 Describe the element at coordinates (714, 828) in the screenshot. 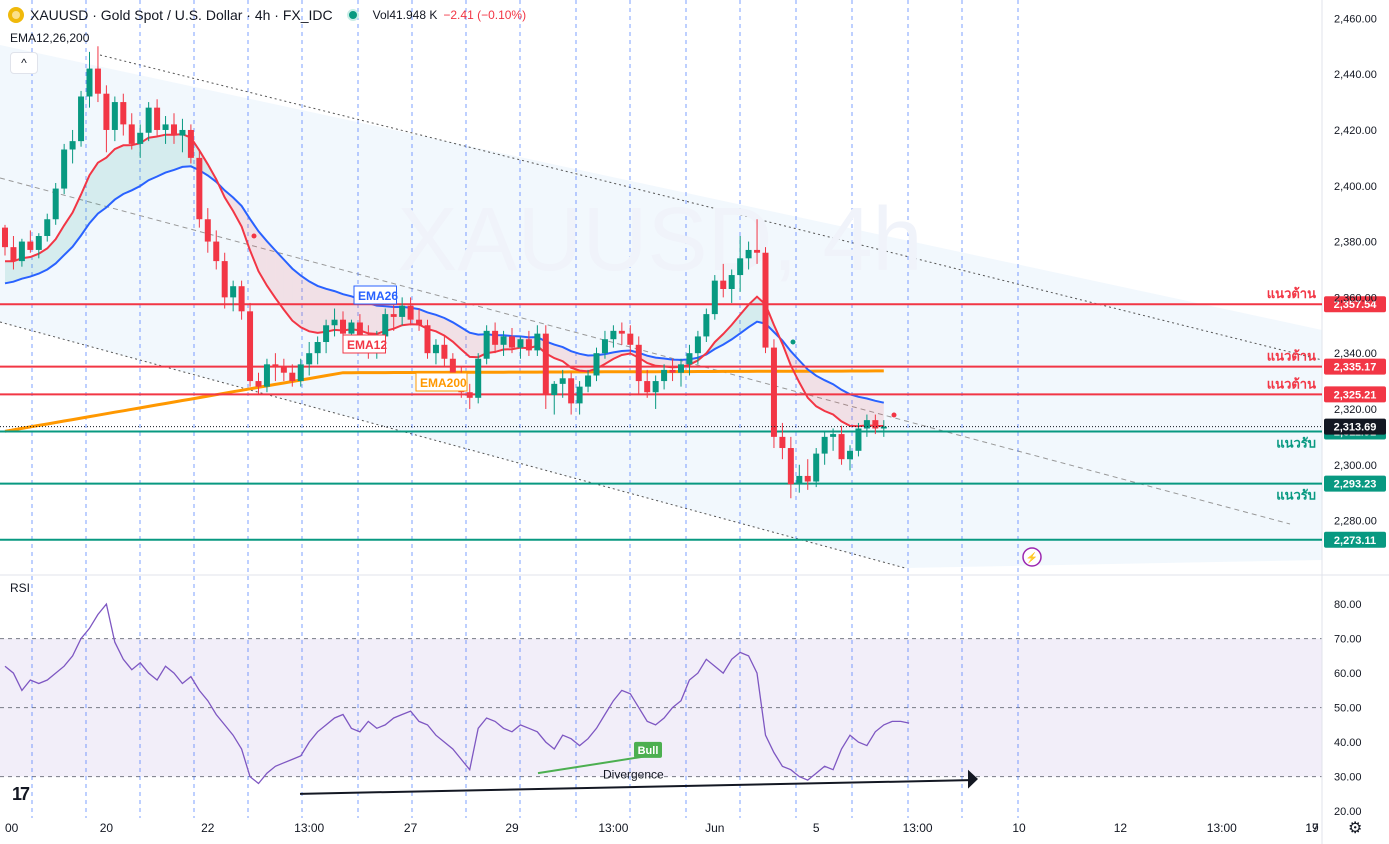

I see `time-tick: Jun` at that location.